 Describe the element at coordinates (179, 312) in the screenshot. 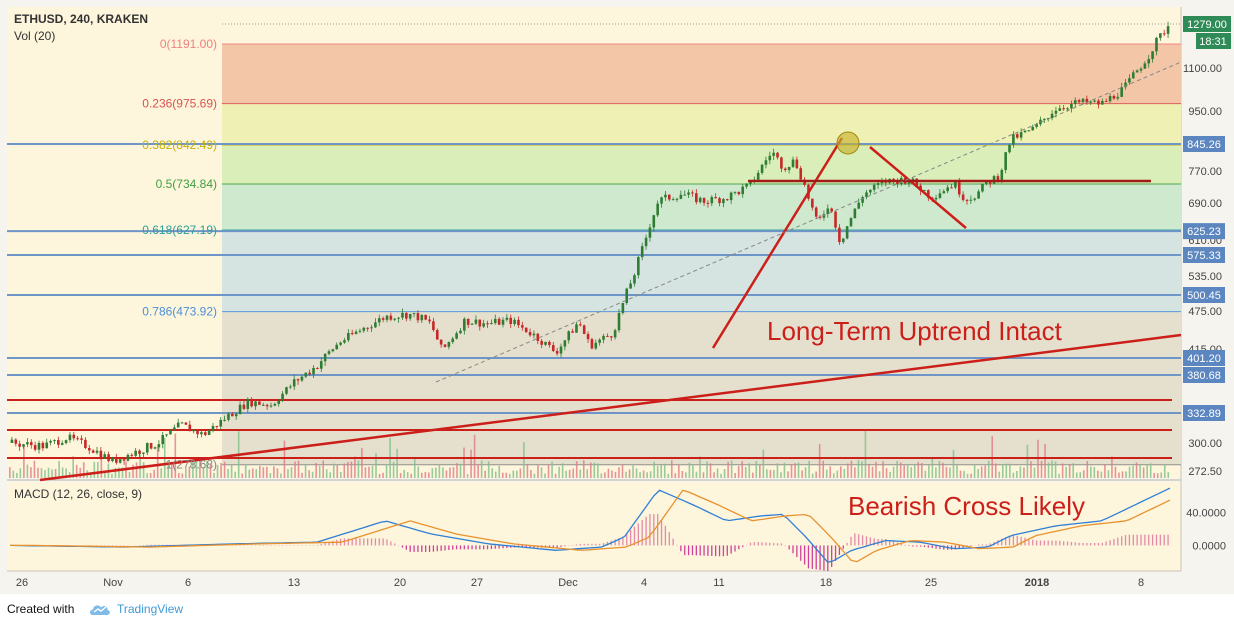

I see `fib-level-label: 0.786(473.92)` at that location.